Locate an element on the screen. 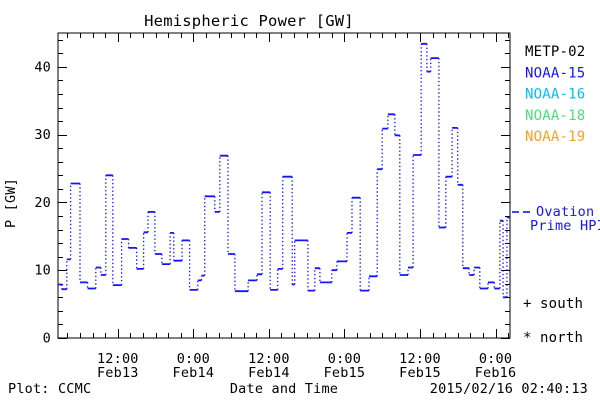 The image size is (600, 404). north-marker-legend: * north is located at coordinates (553, 338).